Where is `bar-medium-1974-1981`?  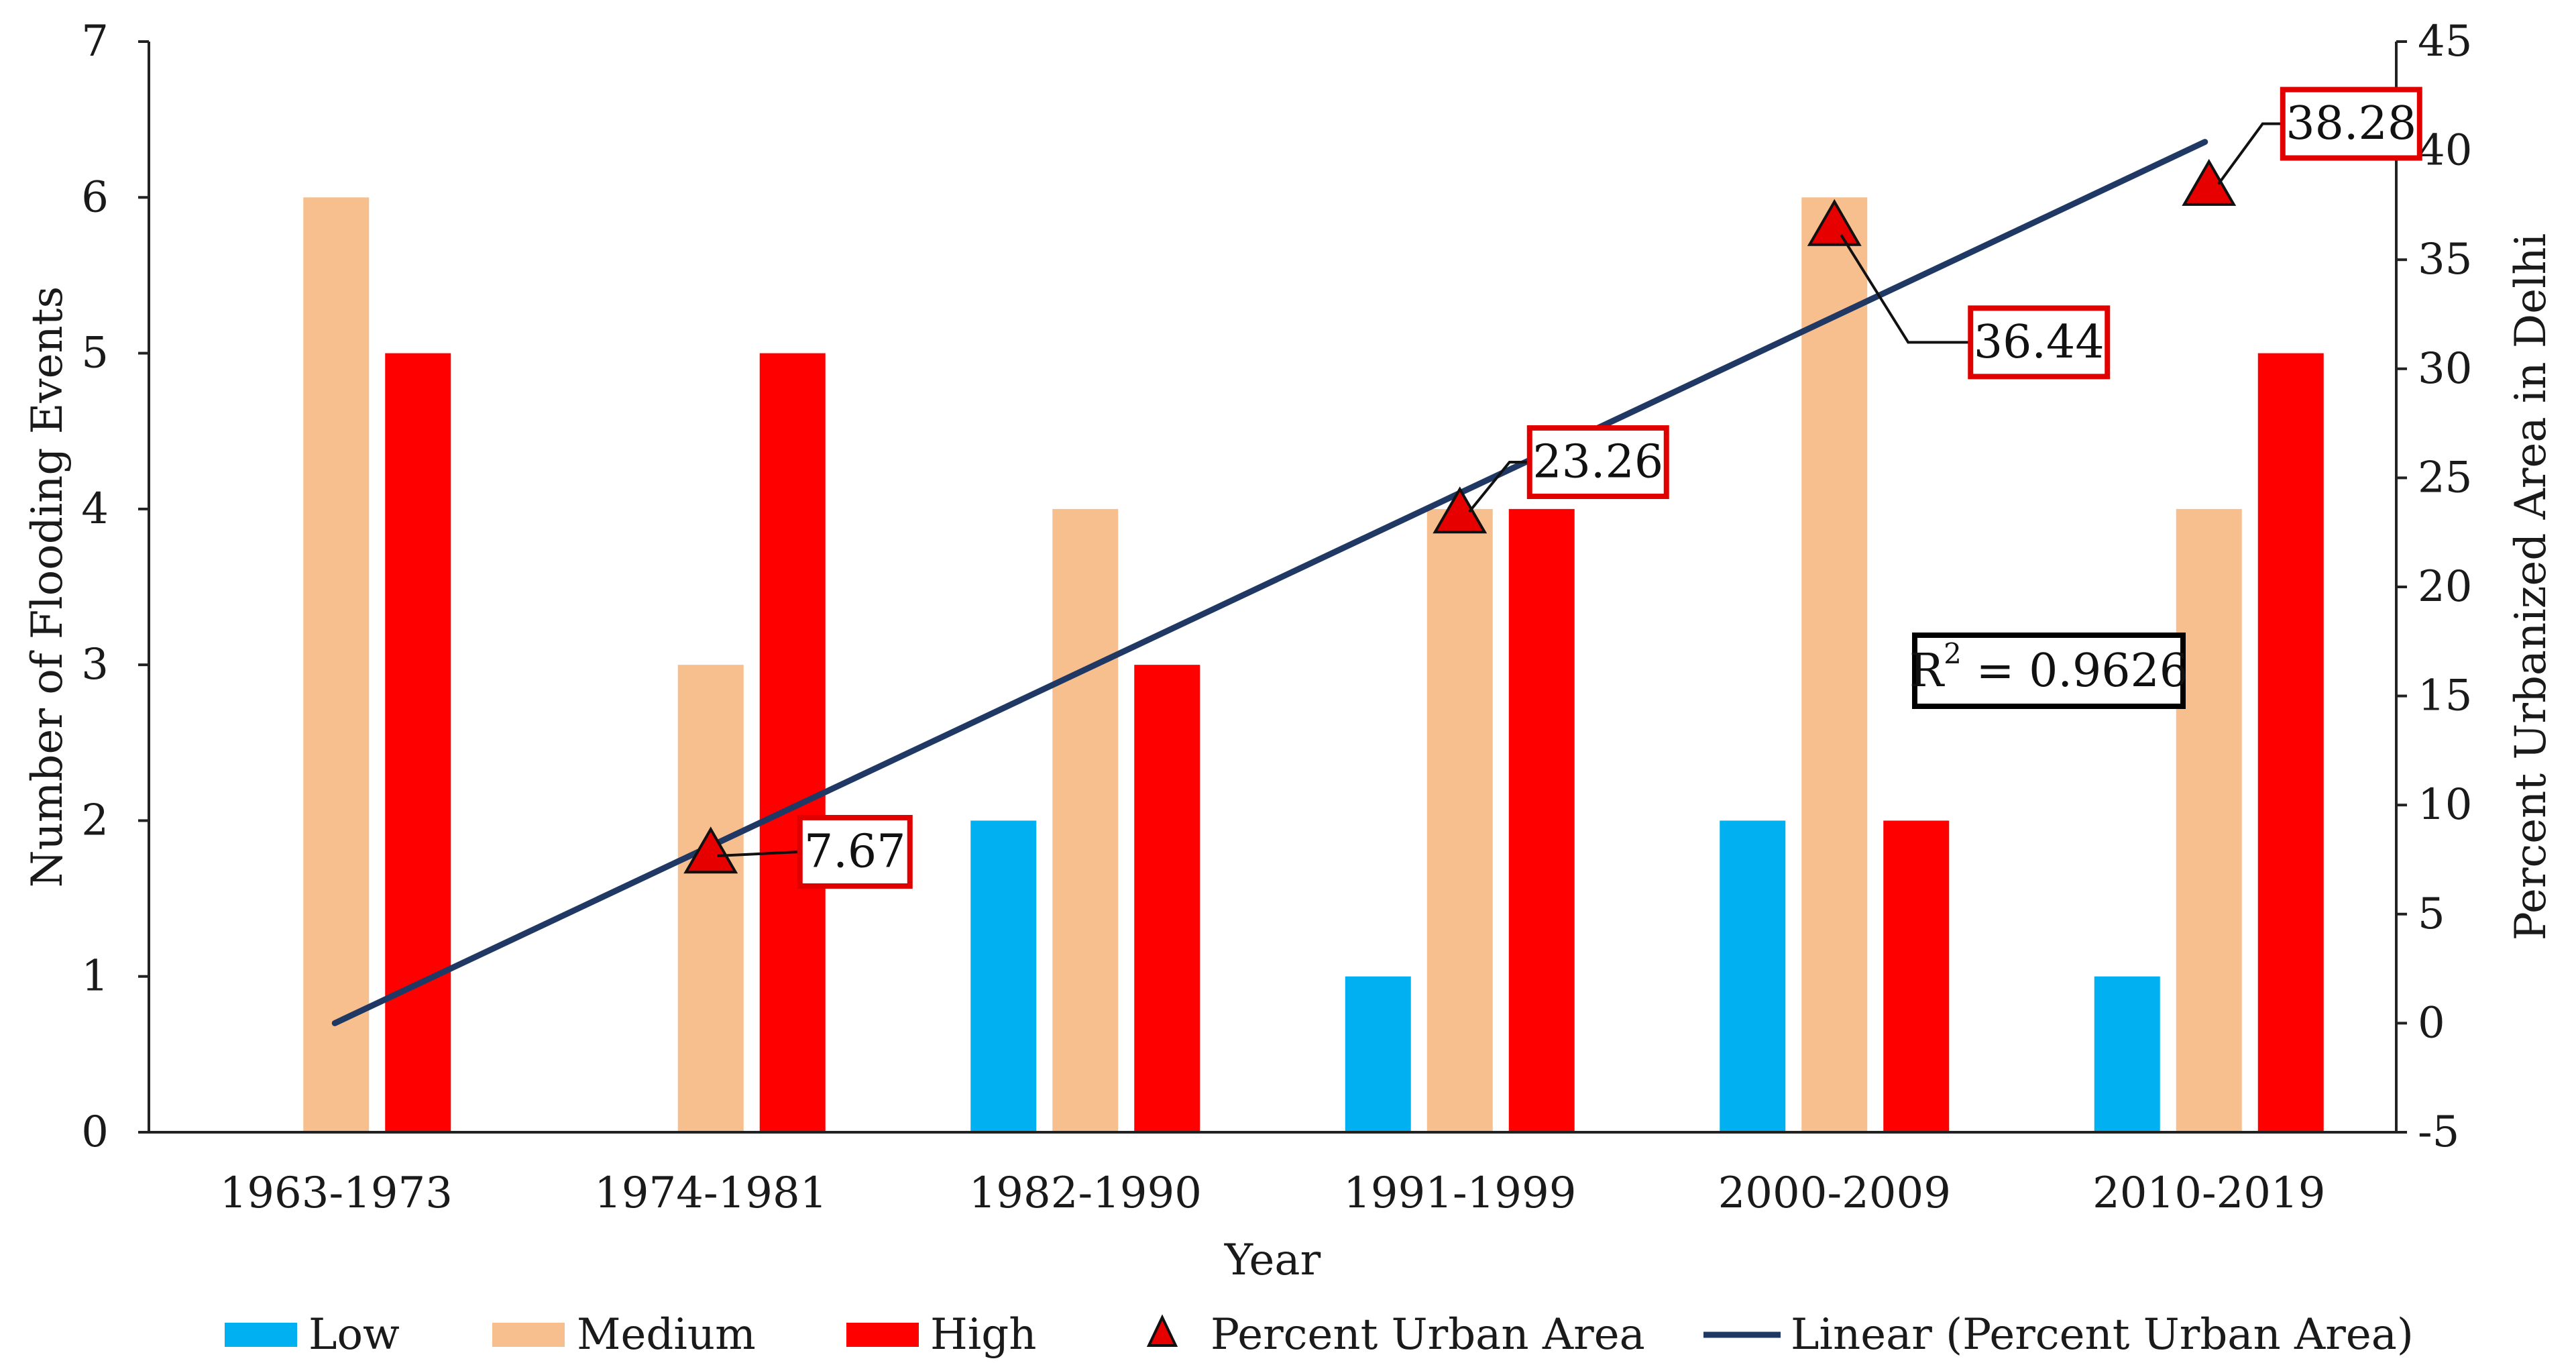 bar-medium-1974-1981 is located at coordinates (710, 899).